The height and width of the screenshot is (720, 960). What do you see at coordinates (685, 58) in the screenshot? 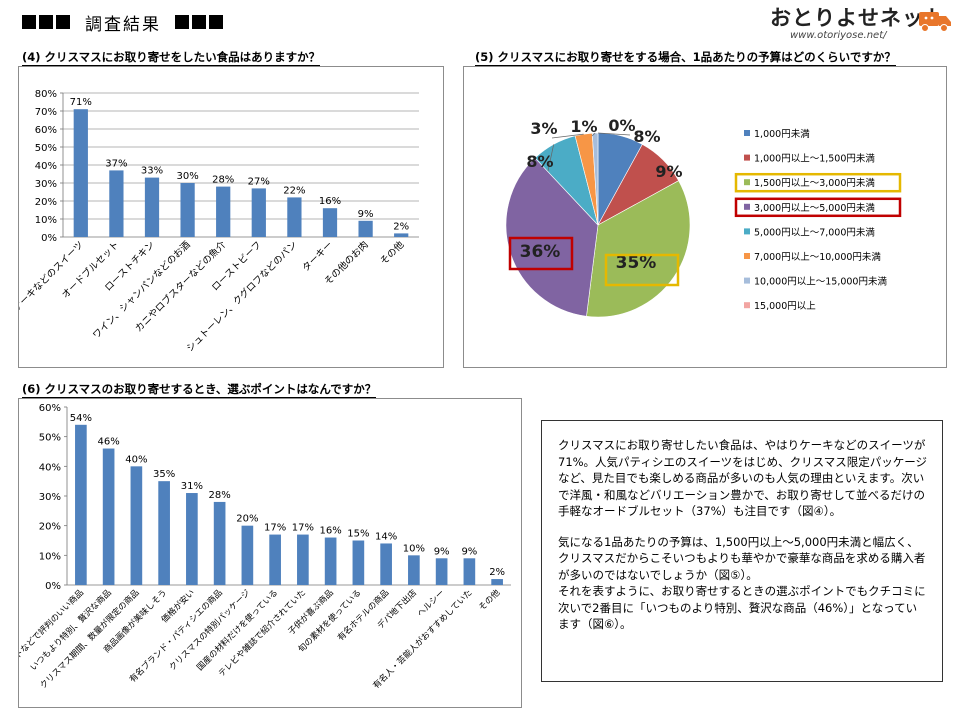
I see `chart5-title: (5) クリスマスにお取り寄せをする場合、1品あたりの予算はどのくらいですか？` at bounding box center [685, 58].